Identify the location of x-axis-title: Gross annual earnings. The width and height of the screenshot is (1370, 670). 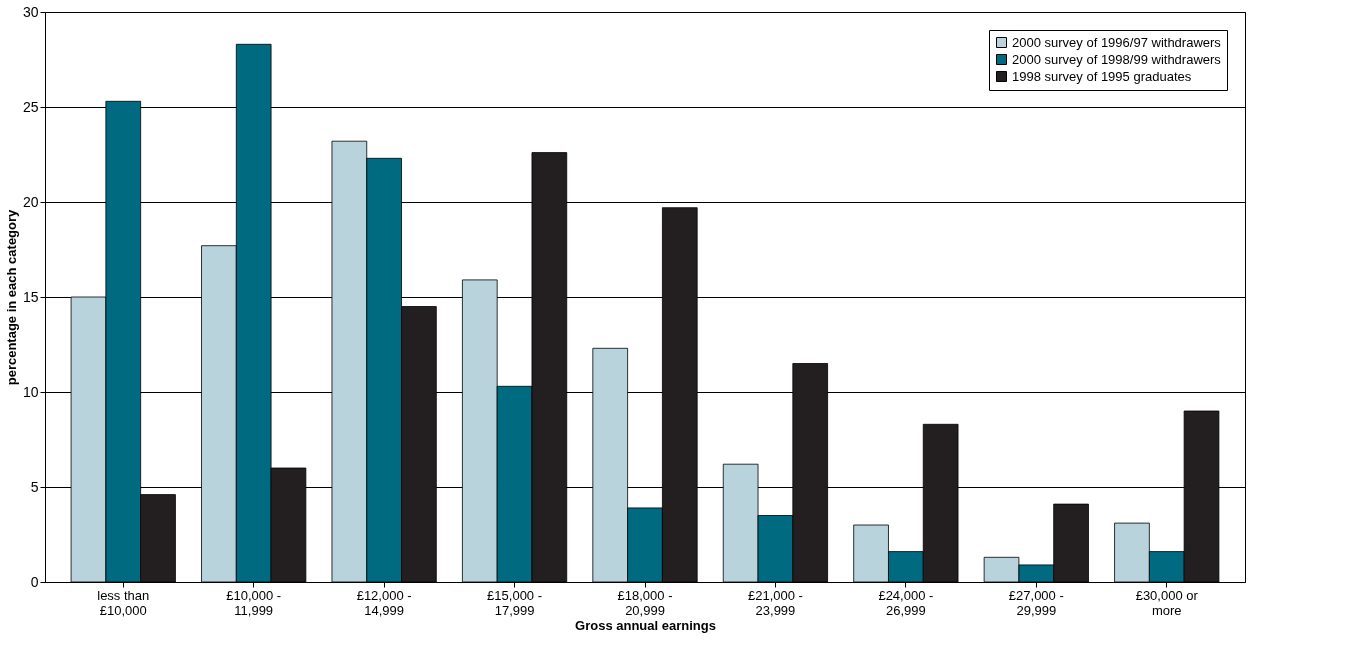
(645, 625).